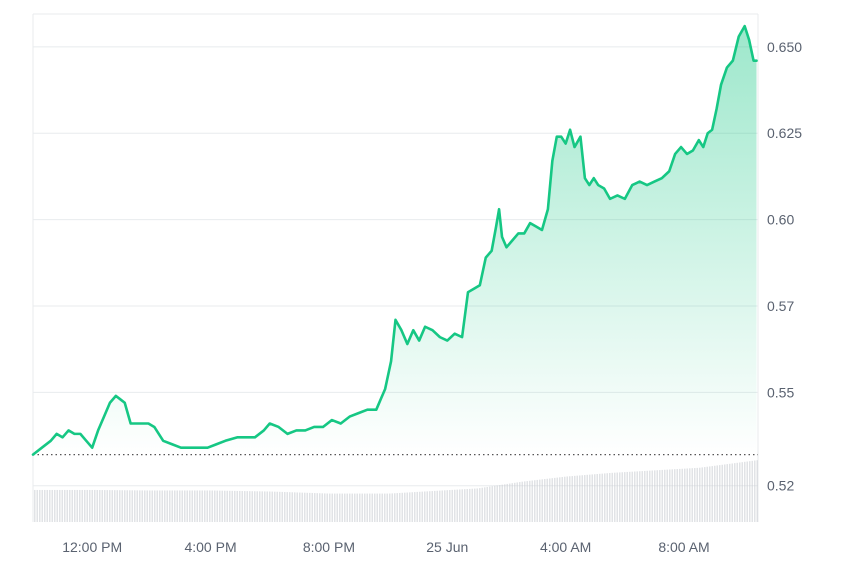 This screenshot has height=567, width=850. Describe the element at coordinates (447, 547) in the screenshot. I see `x-tick-label: 25 Jun` at that location.